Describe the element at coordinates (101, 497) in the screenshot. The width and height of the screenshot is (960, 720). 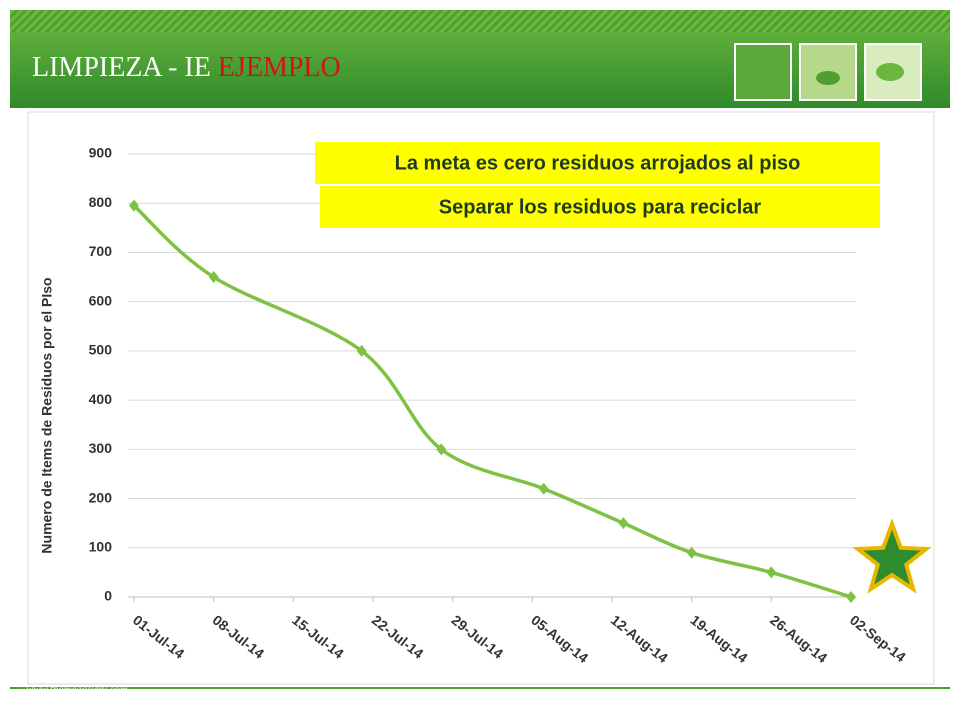
I see `y-tick-label: 200` at that location.